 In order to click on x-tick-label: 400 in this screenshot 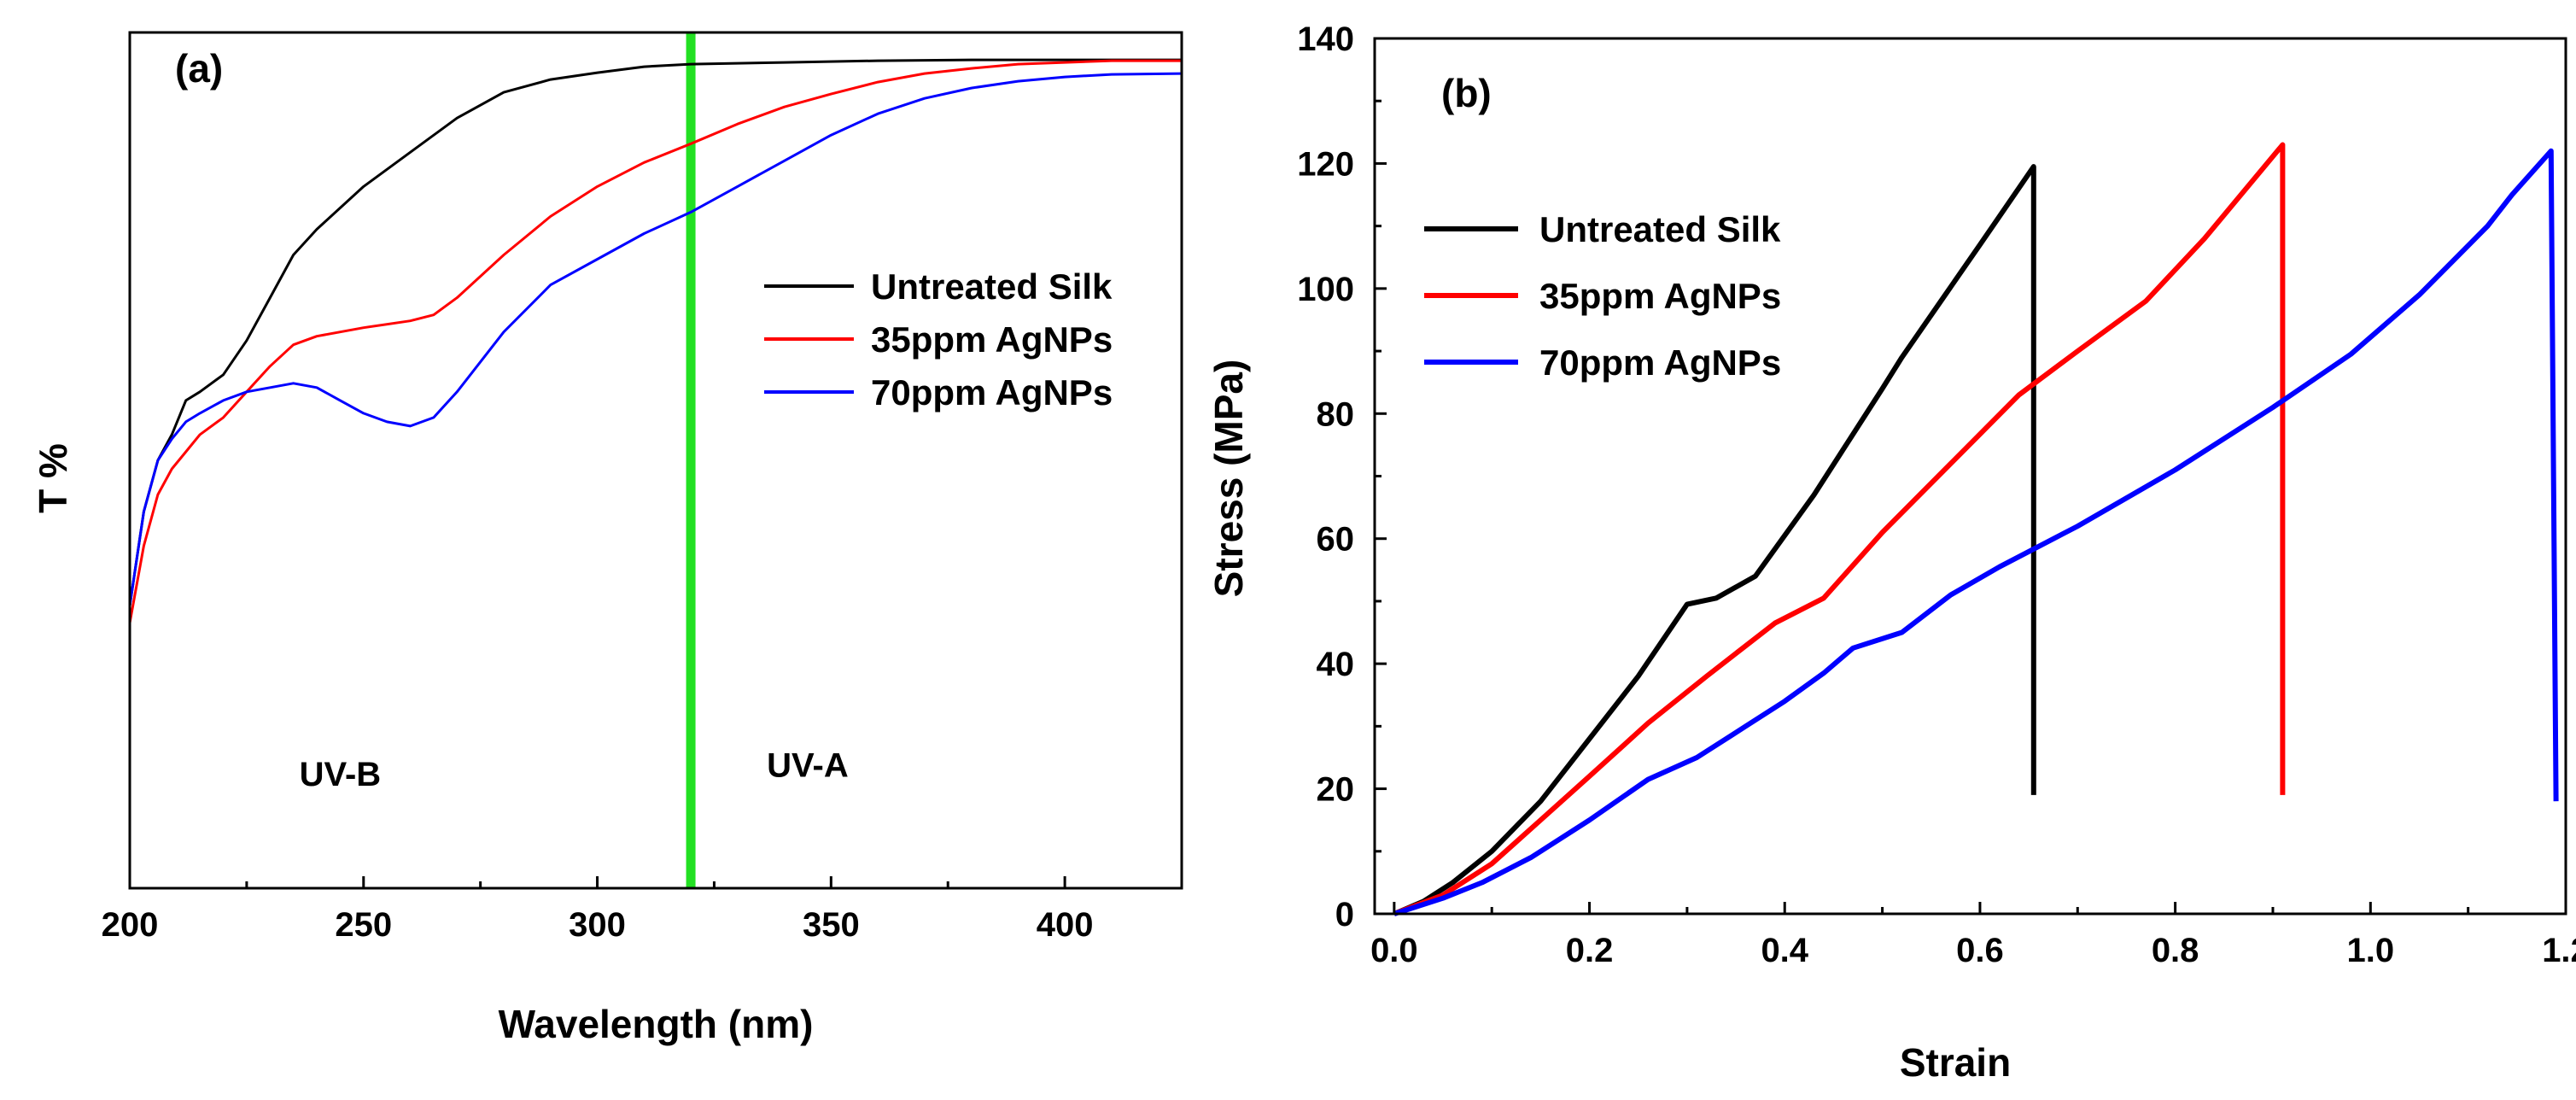, I will do `click(1065, 925)`.